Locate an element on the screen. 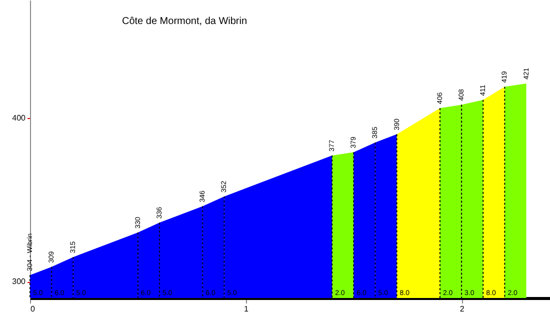  x-tick-label: 2 is located at coordinates (462, 309).